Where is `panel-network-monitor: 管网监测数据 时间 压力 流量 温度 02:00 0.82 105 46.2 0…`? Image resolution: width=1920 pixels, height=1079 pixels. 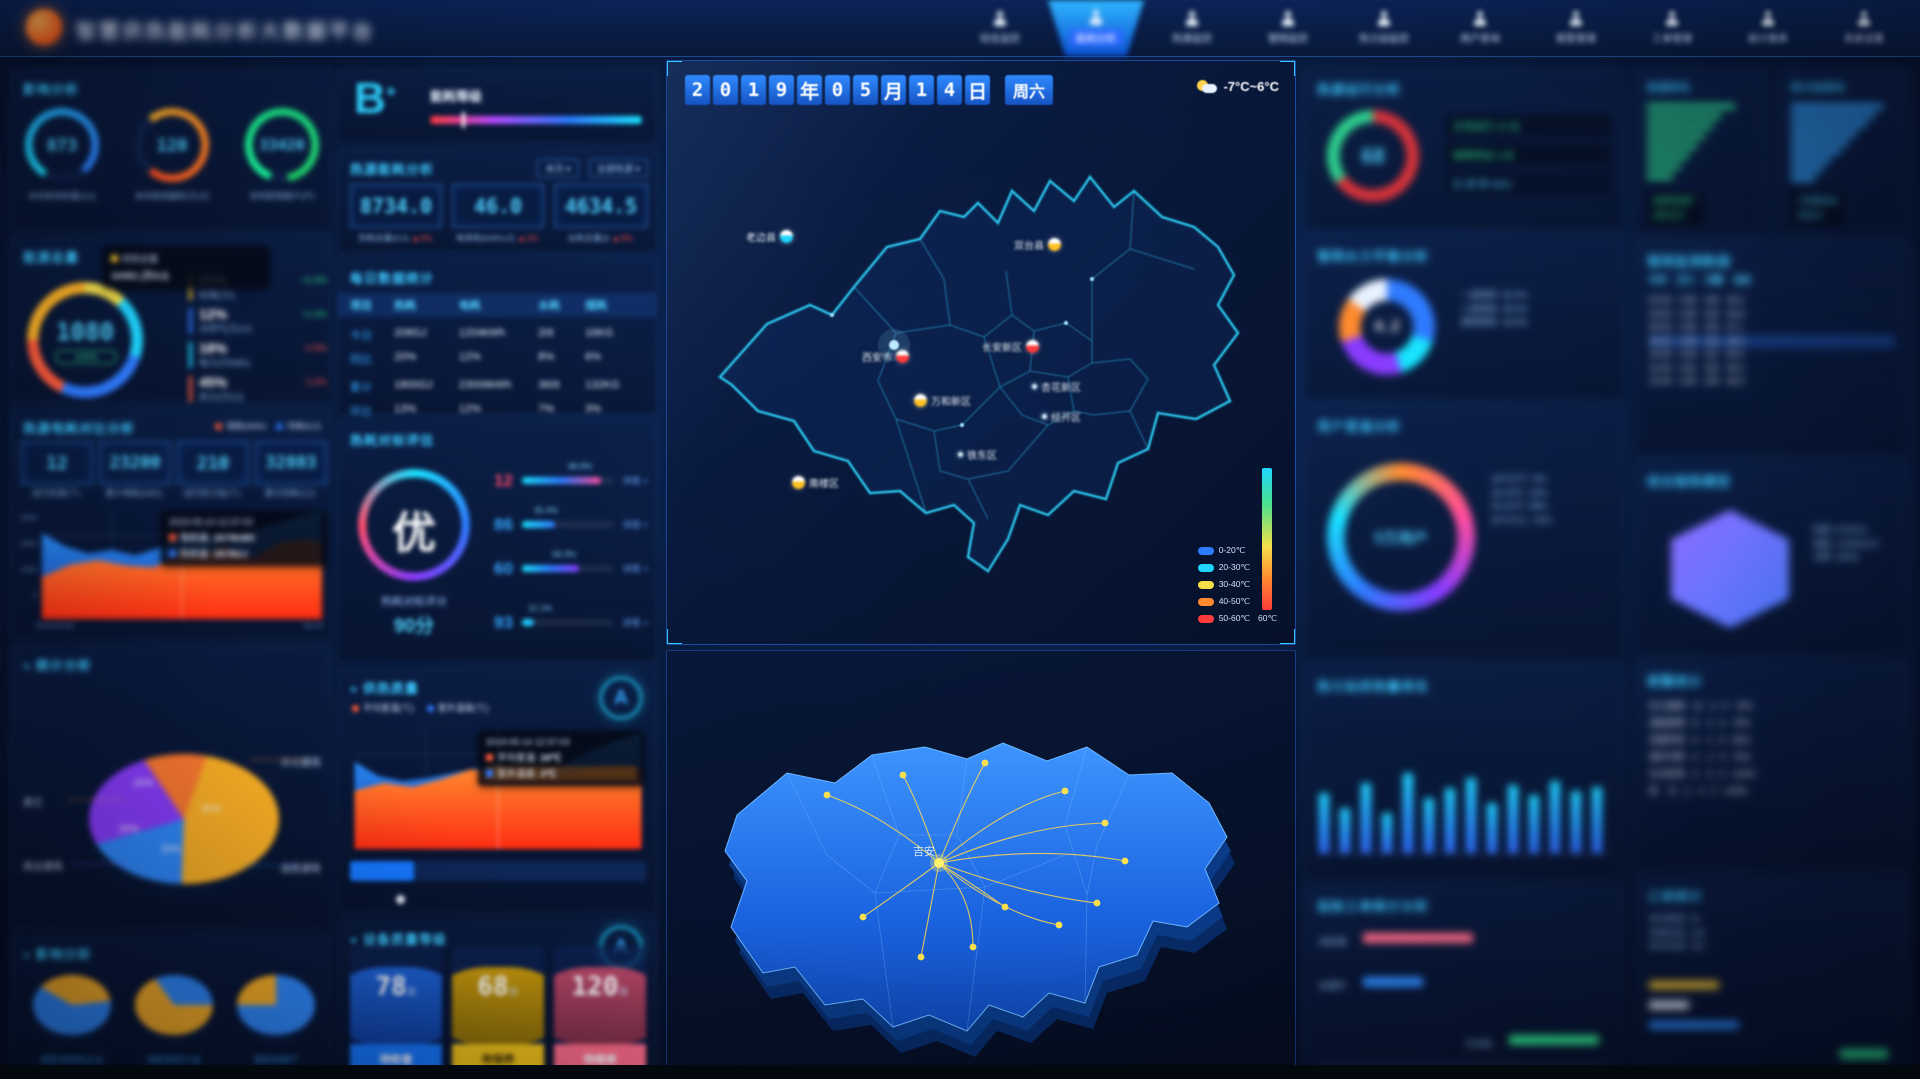
panel-network-monitor: 管网监测数据 时间 压力 流量 温度 02:00 0.82 105 46.2 0… is located at coordinates (1772, 348).